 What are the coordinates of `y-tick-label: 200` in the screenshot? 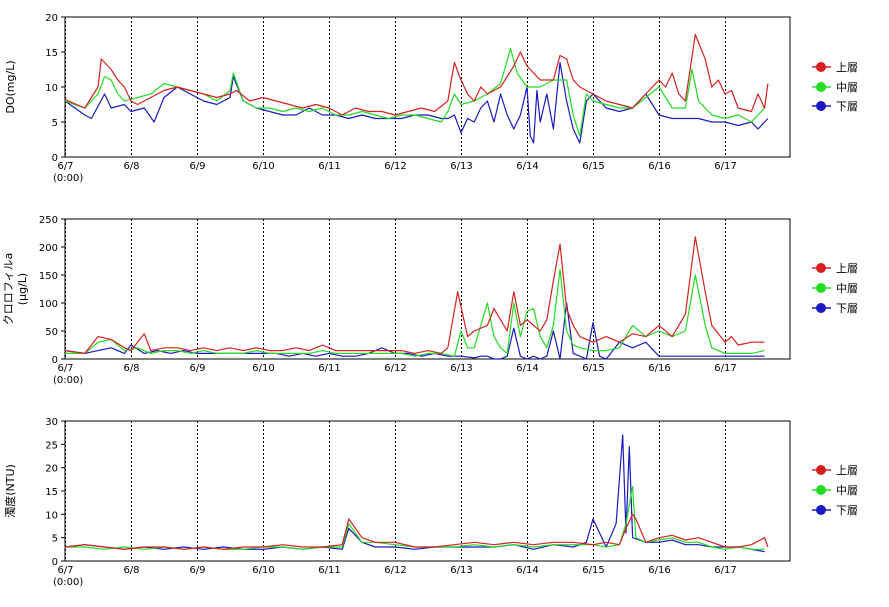 It's located at (48, 248).